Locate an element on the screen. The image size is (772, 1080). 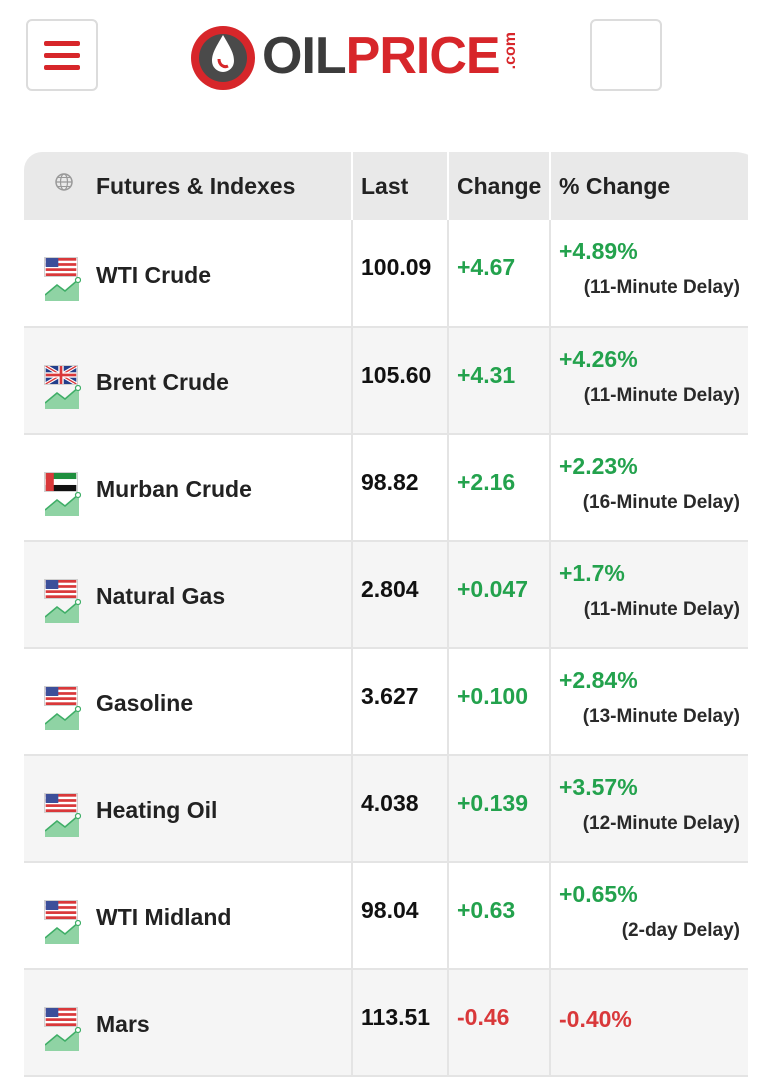
percent-change: +2.23% is located at coordinates (598, 466).